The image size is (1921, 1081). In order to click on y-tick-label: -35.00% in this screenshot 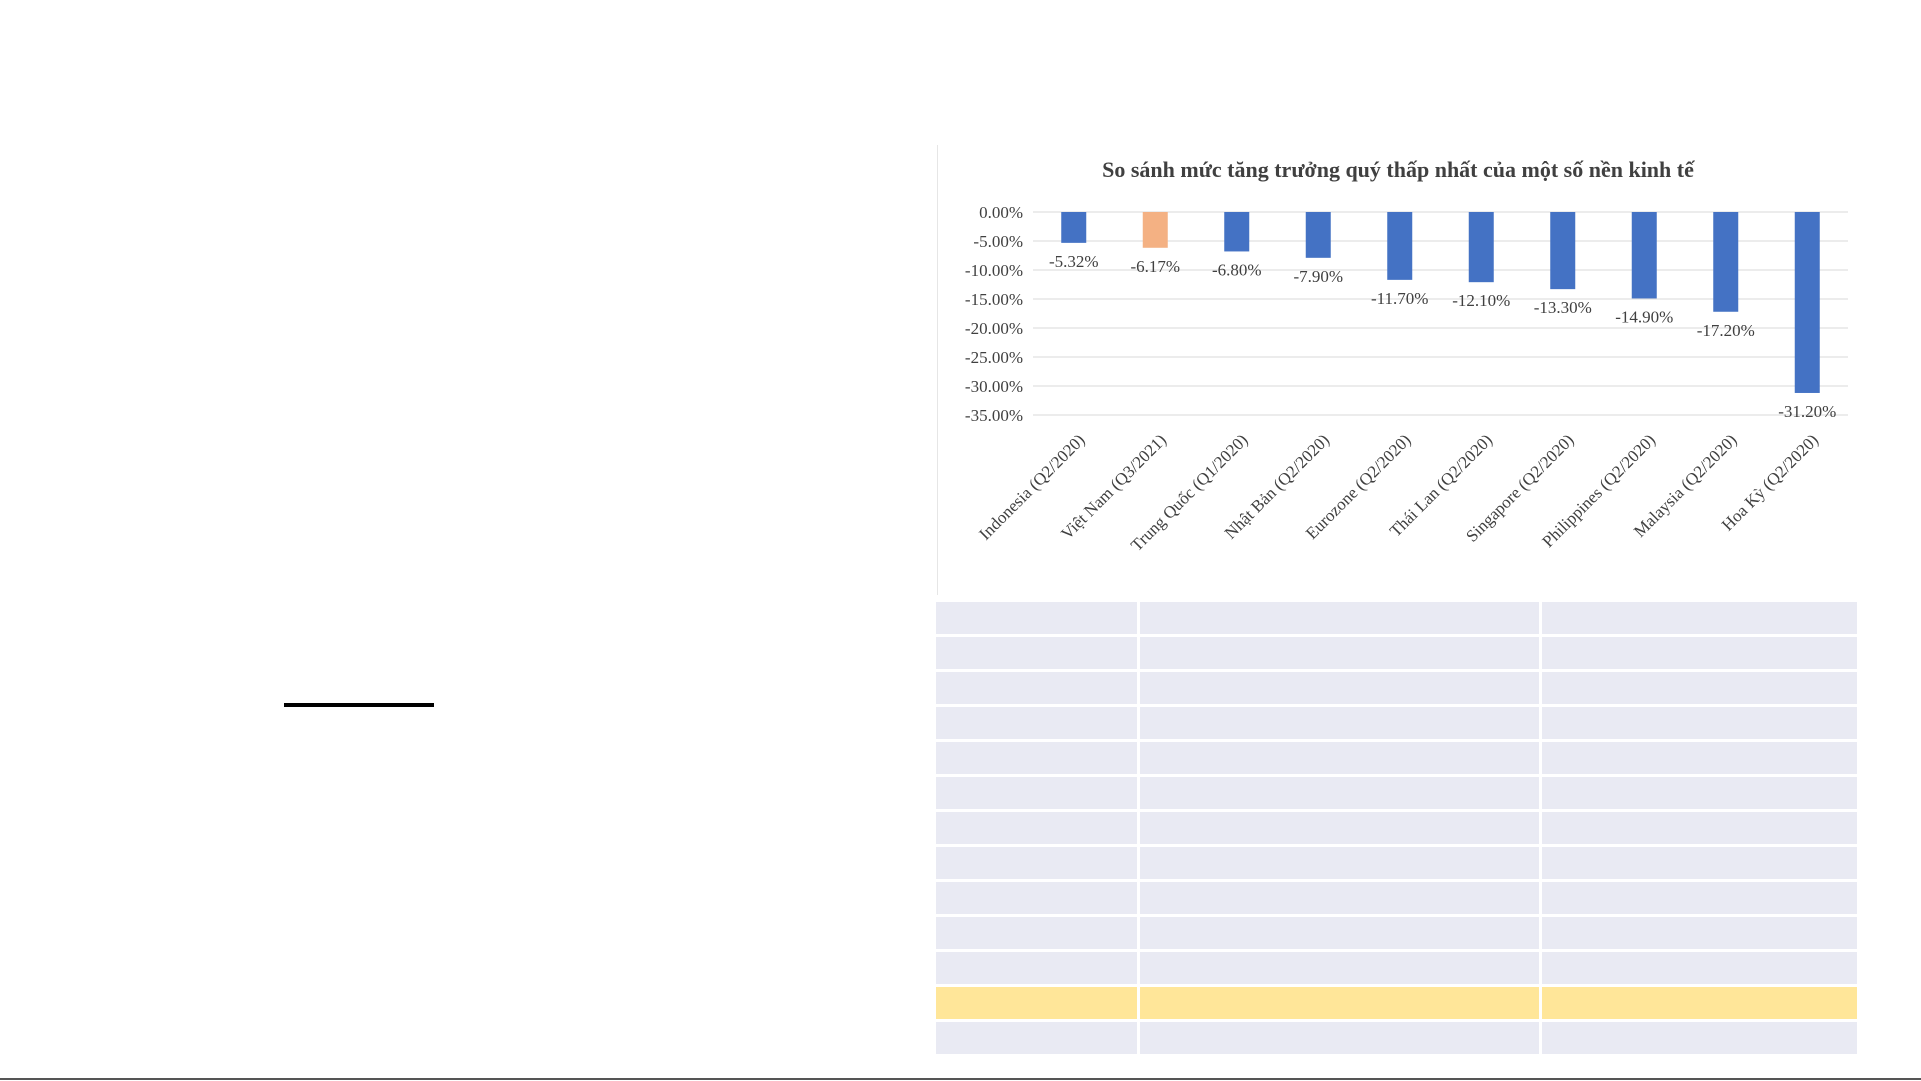, I will do `click(994, 415)`.